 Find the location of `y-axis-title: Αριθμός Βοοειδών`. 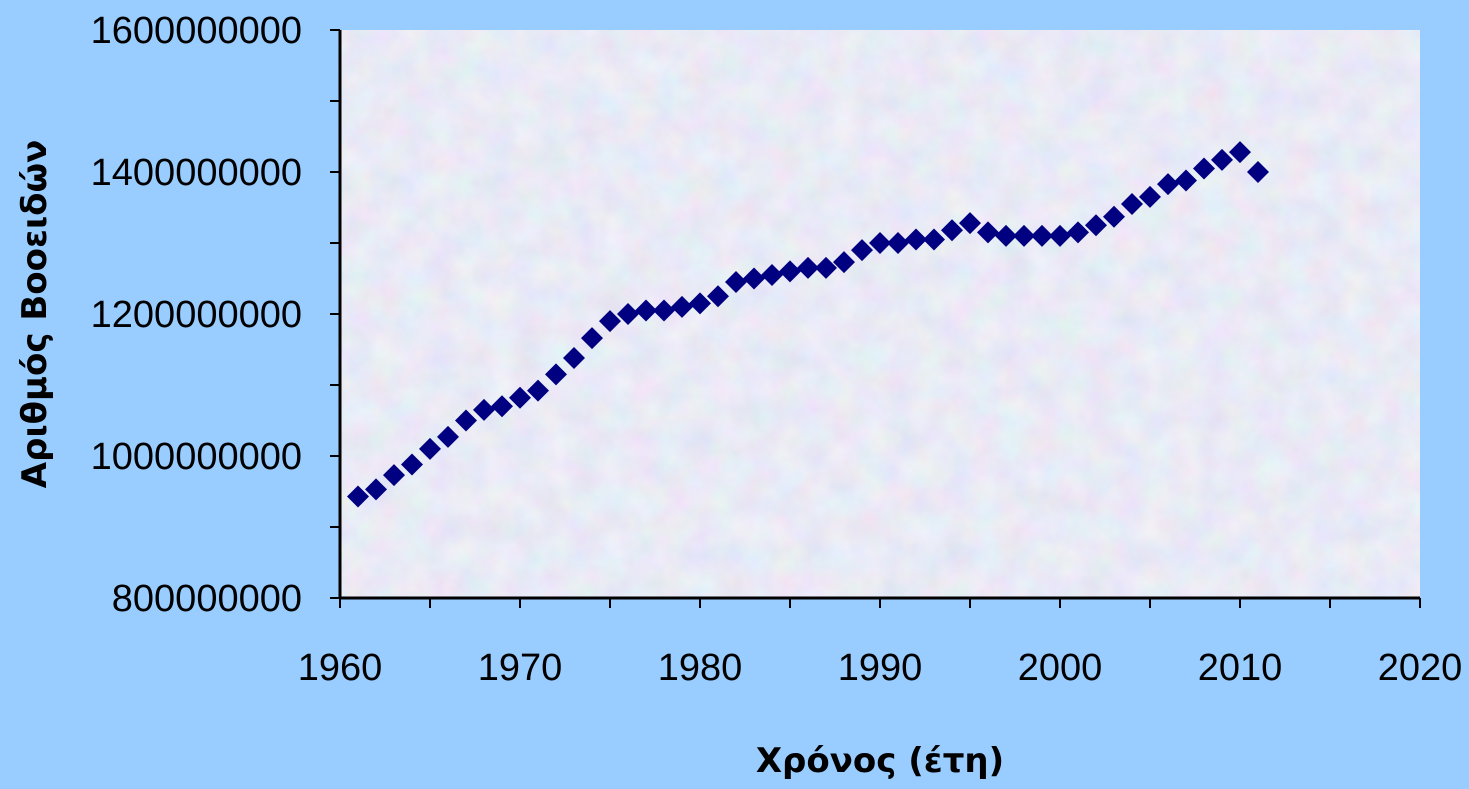

y-axis-title: Αριθμός Βοοειδών is located at coordinates (35, 314).